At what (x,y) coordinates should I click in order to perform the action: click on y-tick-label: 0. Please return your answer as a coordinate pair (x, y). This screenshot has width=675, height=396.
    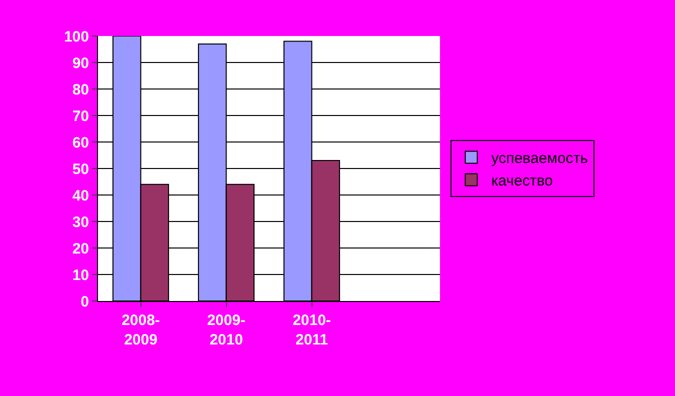
    Looking at the image, I should click on (84, 301).